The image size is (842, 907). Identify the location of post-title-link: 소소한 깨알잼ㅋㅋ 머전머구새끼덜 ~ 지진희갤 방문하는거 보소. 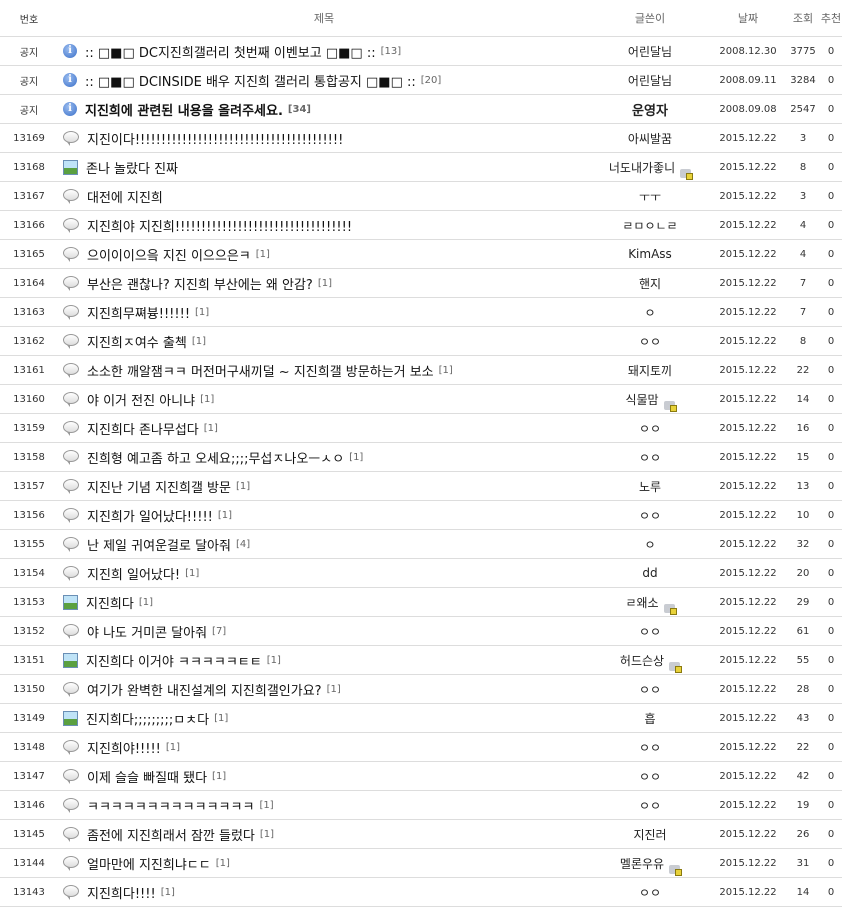
(260, 372).